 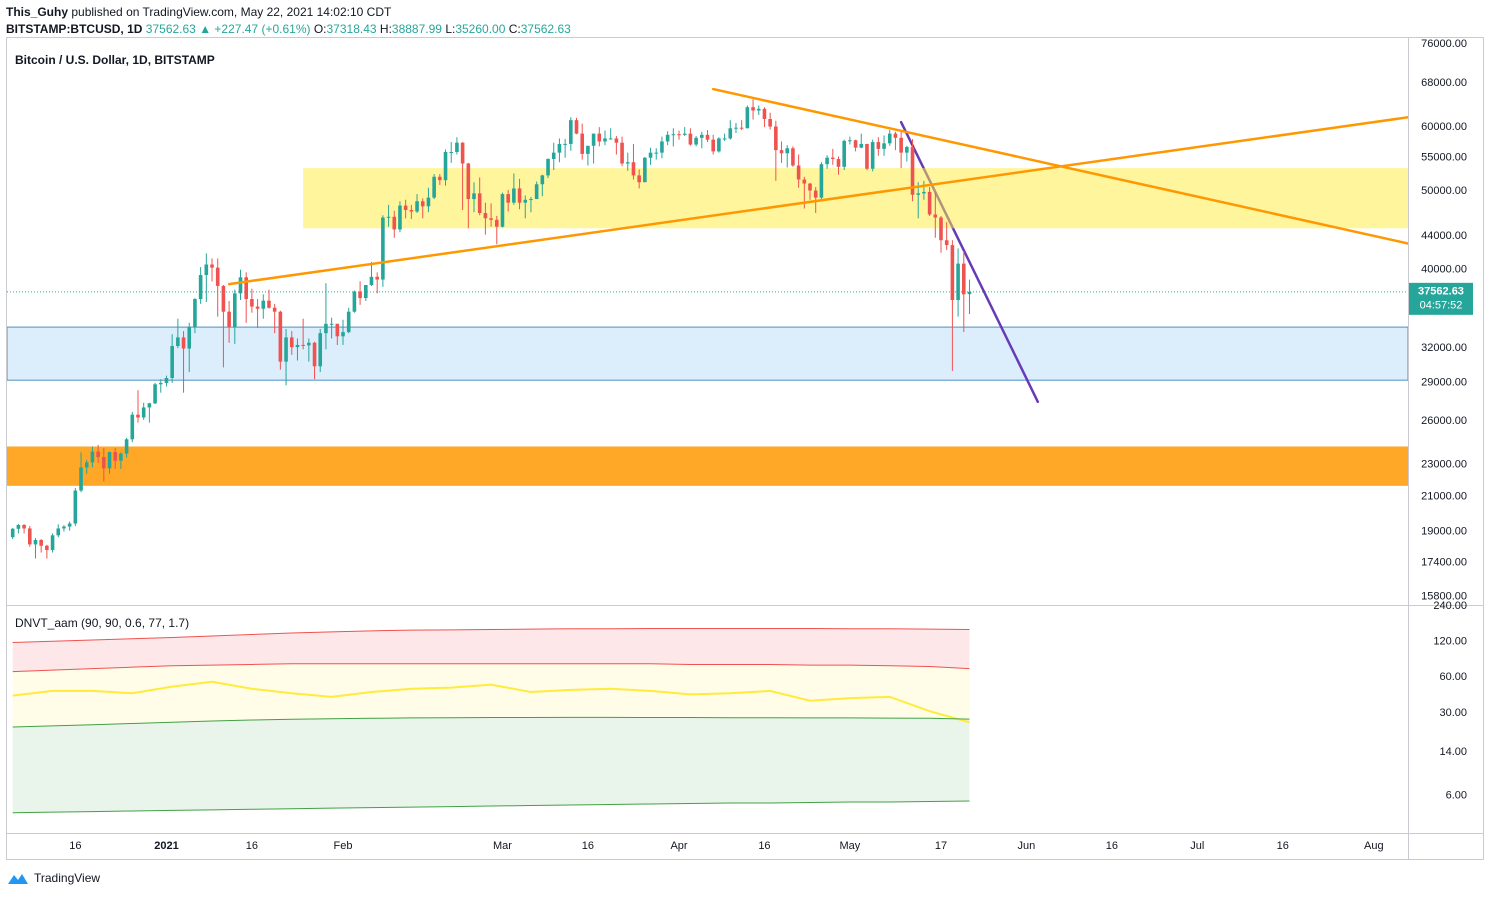 What do you see at coordinates (351, 29) in the screenshot?
I see `ohlc-value: 37318.43` at bounding box center [351, 29].